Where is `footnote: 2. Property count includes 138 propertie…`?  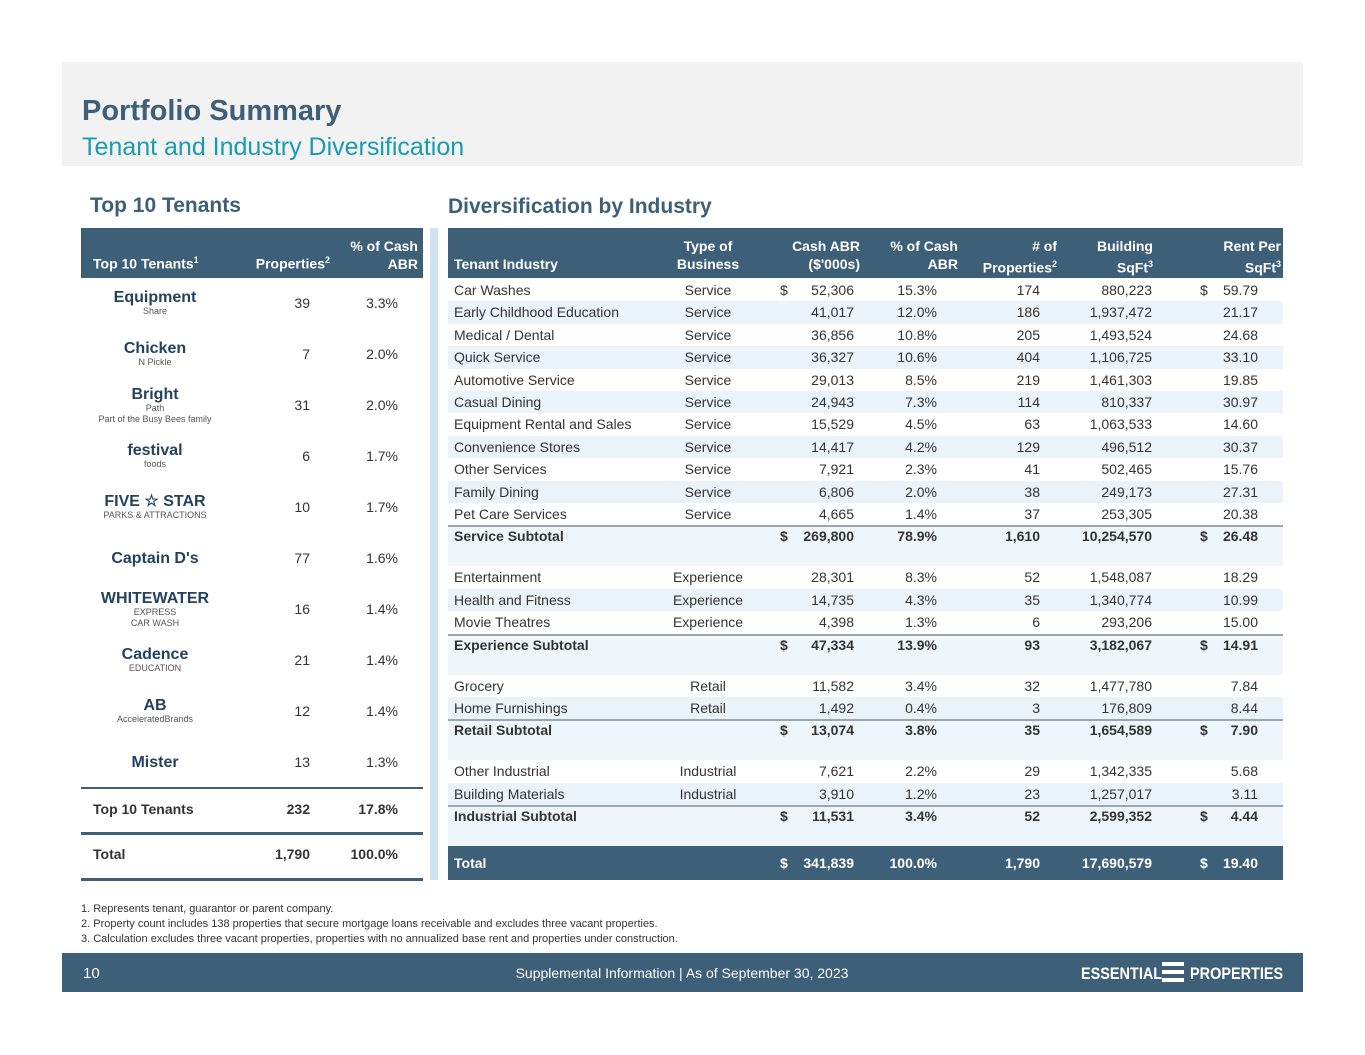
footnote: 2. Property count includes 138 propertie… is located at coordinates (369, 924).